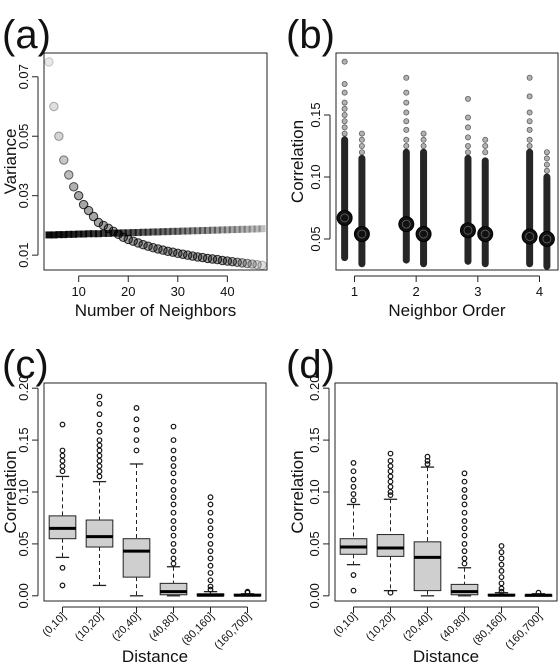 This screenshot has height=667, width=560. I want to click on panel-a-y-label: Variance, so click(10, 162).